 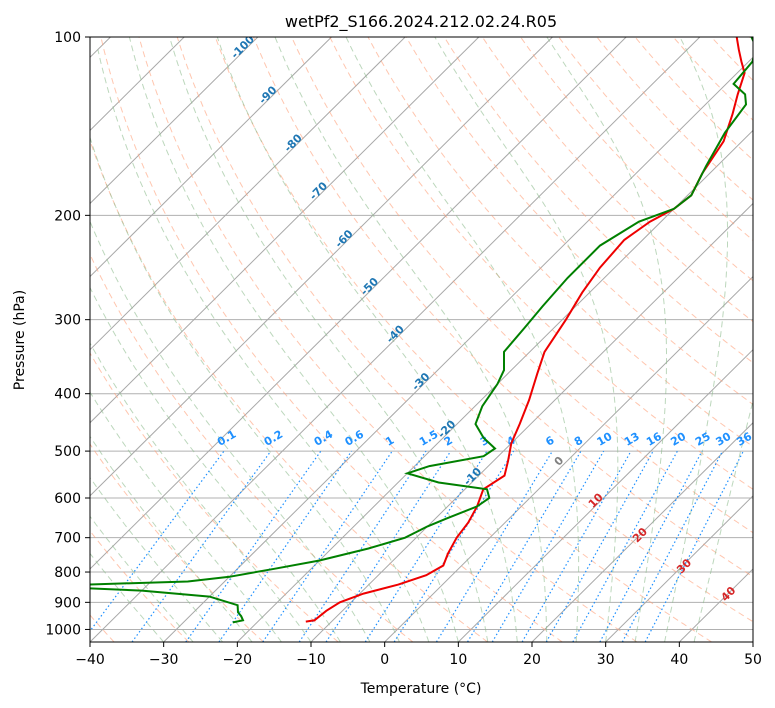 I want to click on mixing-ratio-label: 36, so click(x=744, y=439).